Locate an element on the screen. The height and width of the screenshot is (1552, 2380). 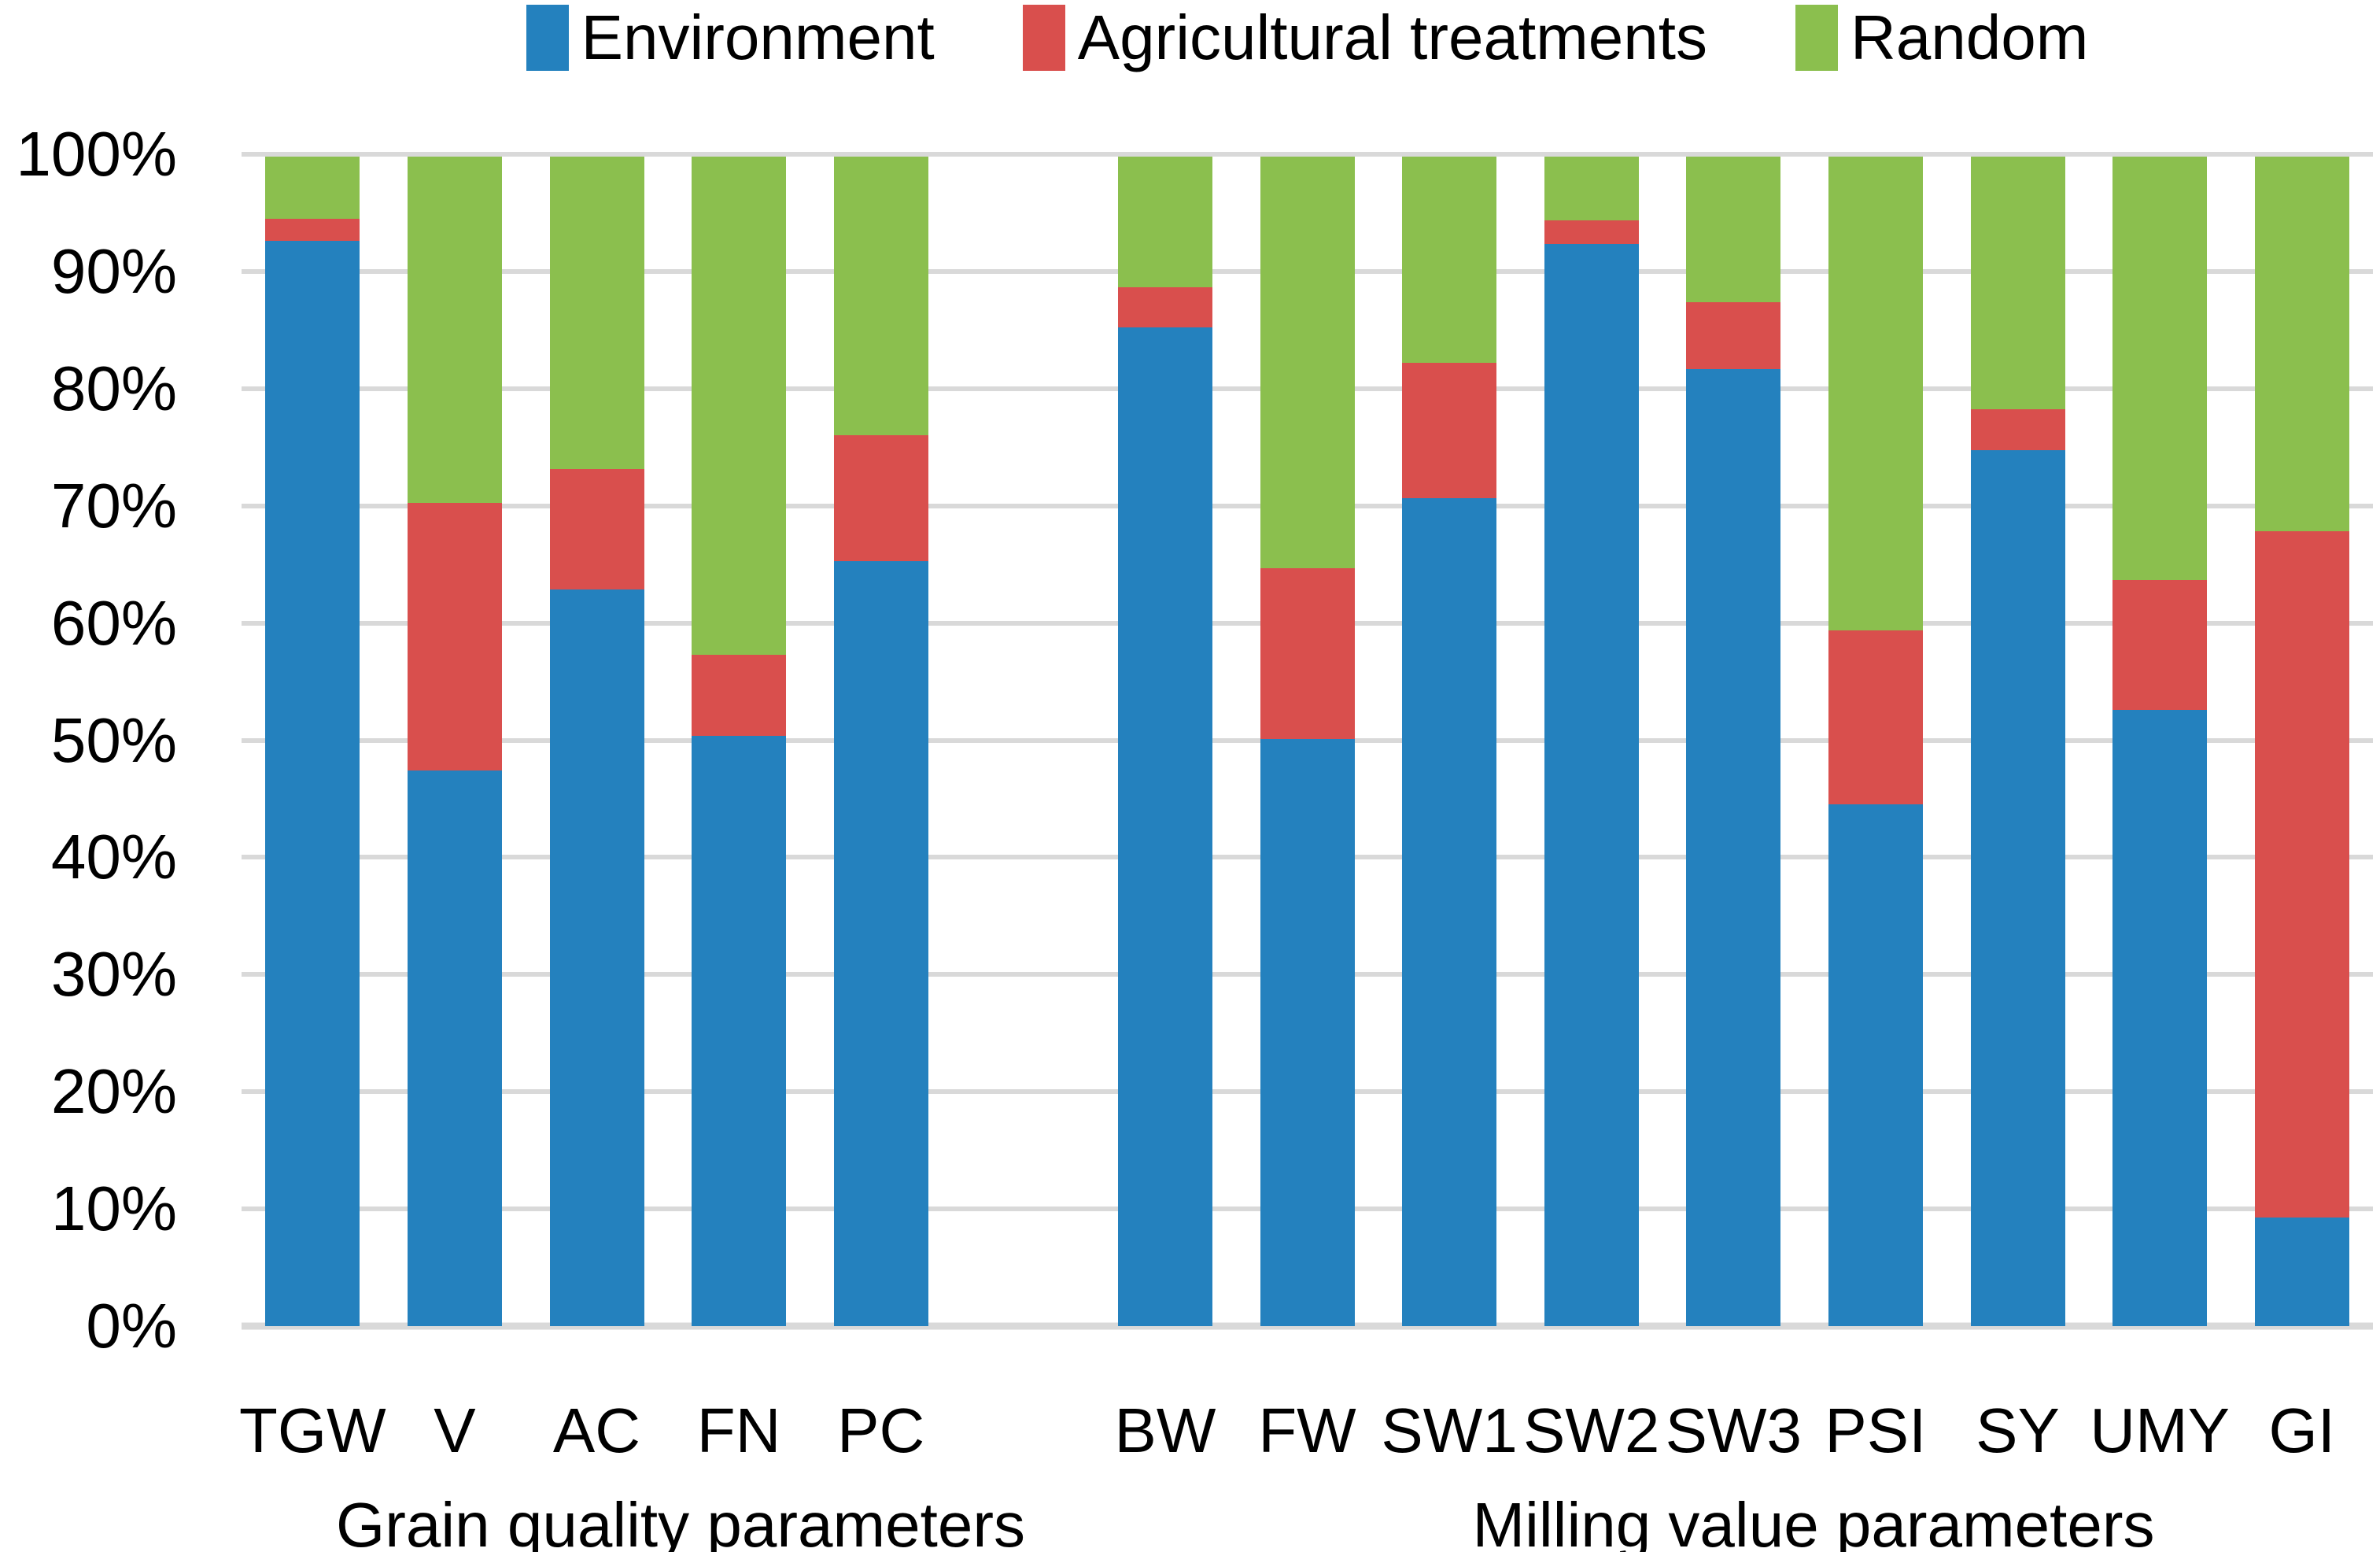
y-tick-label-100: 100% is located at coordinates (96, 154).